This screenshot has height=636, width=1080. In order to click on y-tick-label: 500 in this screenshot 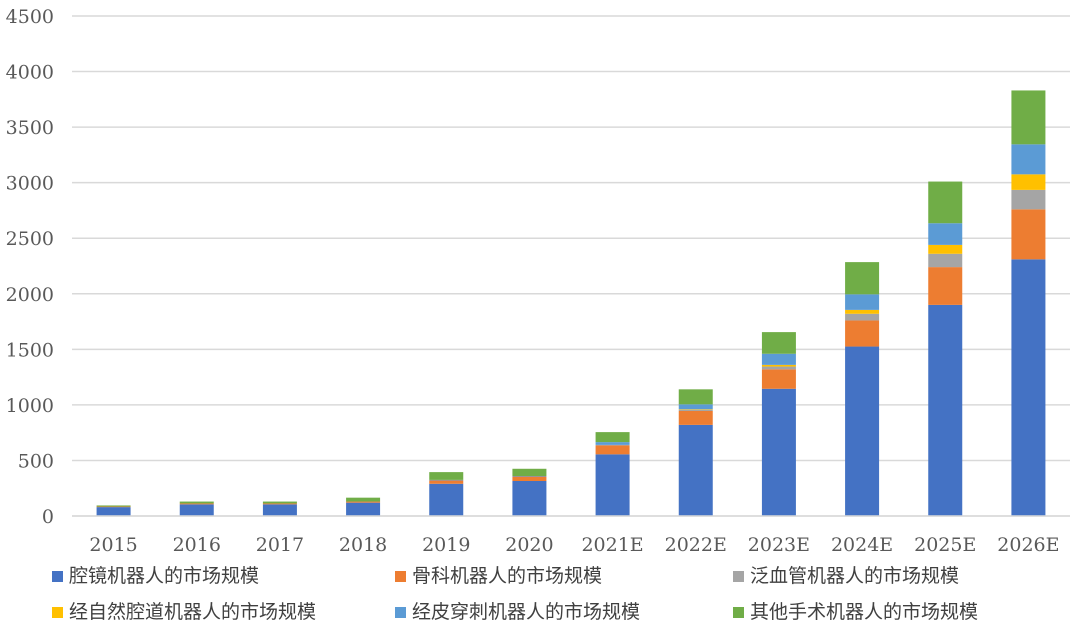, I will do `click(36, 461)`.